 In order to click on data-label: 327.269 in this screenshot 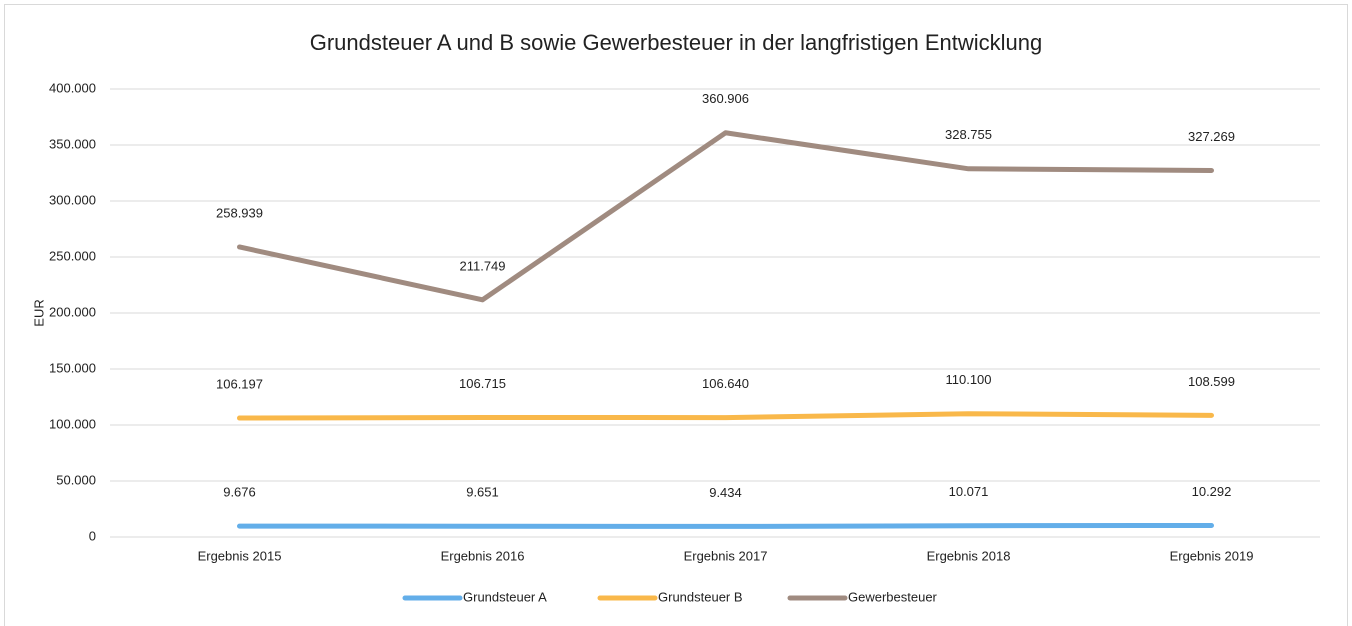, I will do `click(1211, 136)`.